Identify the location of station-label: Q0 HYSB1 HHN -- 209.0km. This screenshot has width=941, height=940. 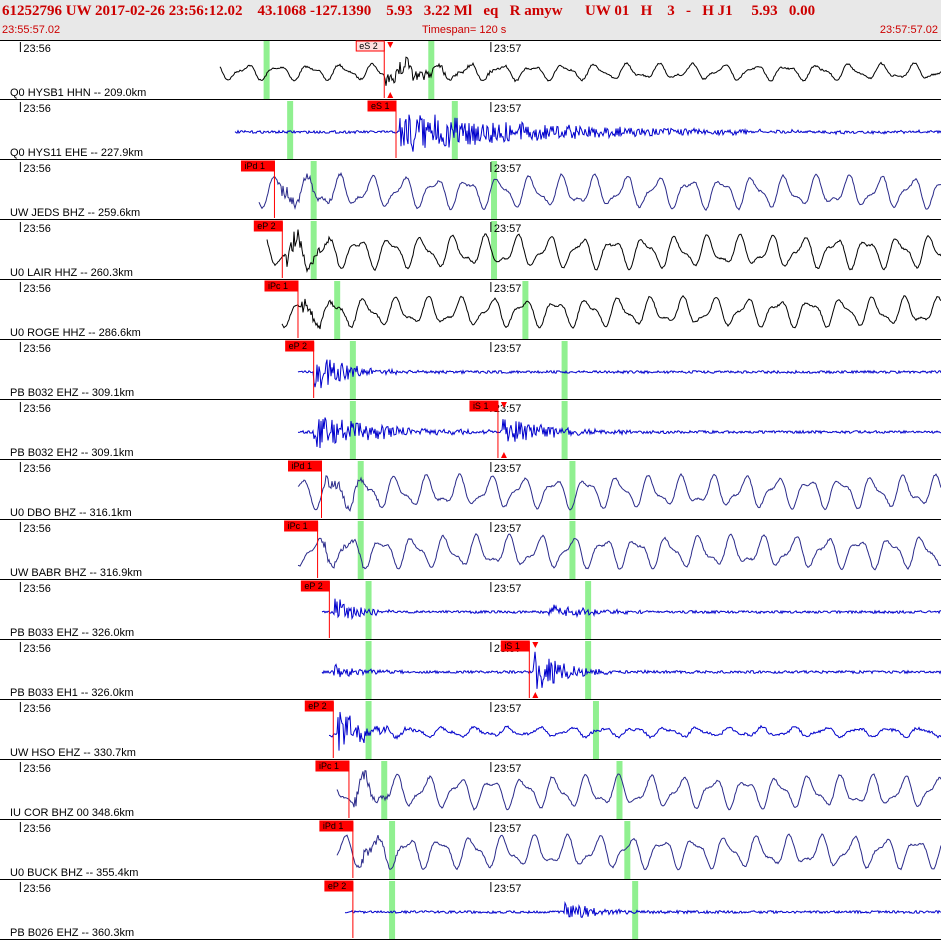
(78, 93).